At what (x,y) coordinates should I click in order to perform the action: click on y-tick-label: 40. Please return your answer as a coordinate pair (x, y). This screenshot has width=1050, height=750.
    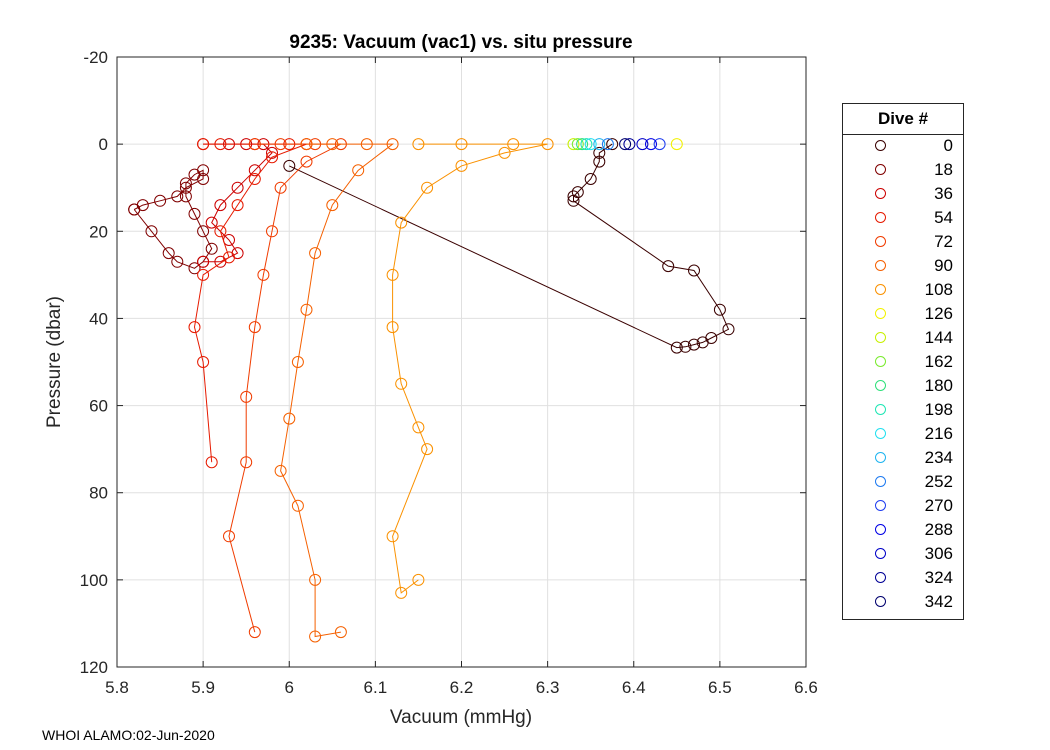
    Looking at the image, I should click on (98, 318).